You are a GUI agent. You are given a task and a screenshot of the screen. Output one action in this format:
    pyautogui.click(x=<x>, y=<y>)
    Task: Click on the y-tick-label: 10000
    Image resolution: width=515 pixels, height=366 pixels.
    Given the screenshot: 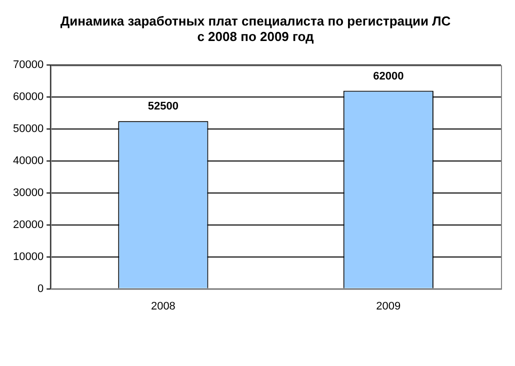 What is the action you would take?
    pyautogui.click(x=28, y=256)
    